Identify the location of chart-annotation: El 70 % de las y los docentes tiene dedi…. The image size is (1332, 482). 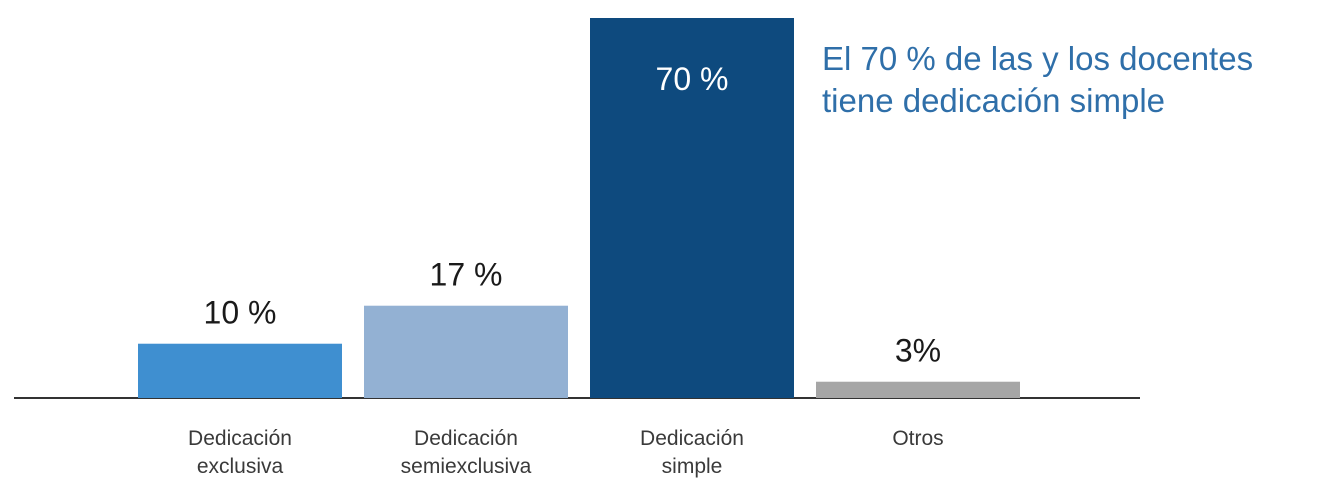
(1038, 79).